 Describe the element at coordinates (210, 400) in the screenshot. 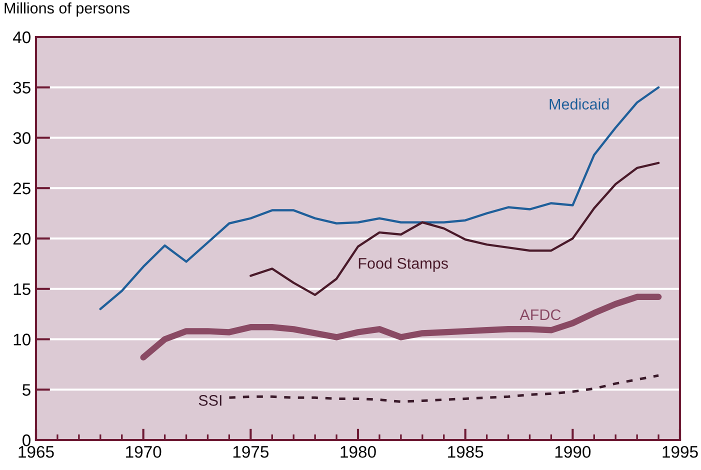

I see `series-label: SSI` at that location.